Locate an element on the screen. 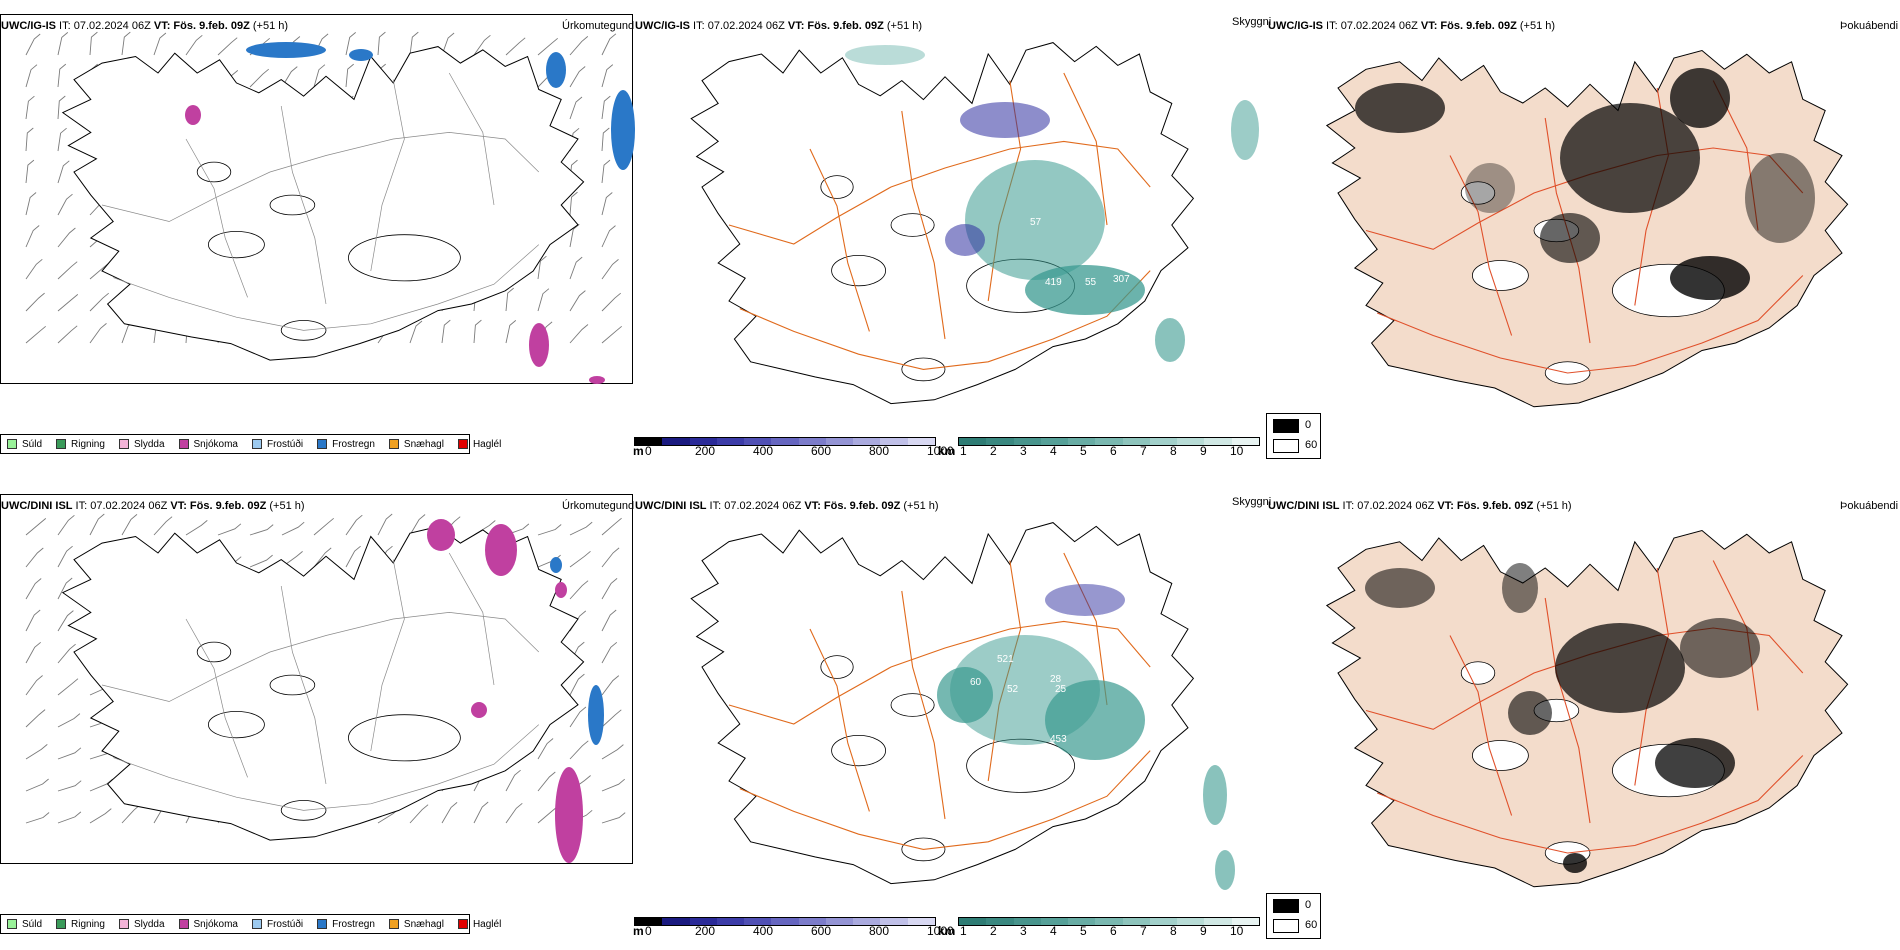 The width and height of the screenshot is (1900, 950). lead-time: (+51 h) is located at coordinates (1554, 506).